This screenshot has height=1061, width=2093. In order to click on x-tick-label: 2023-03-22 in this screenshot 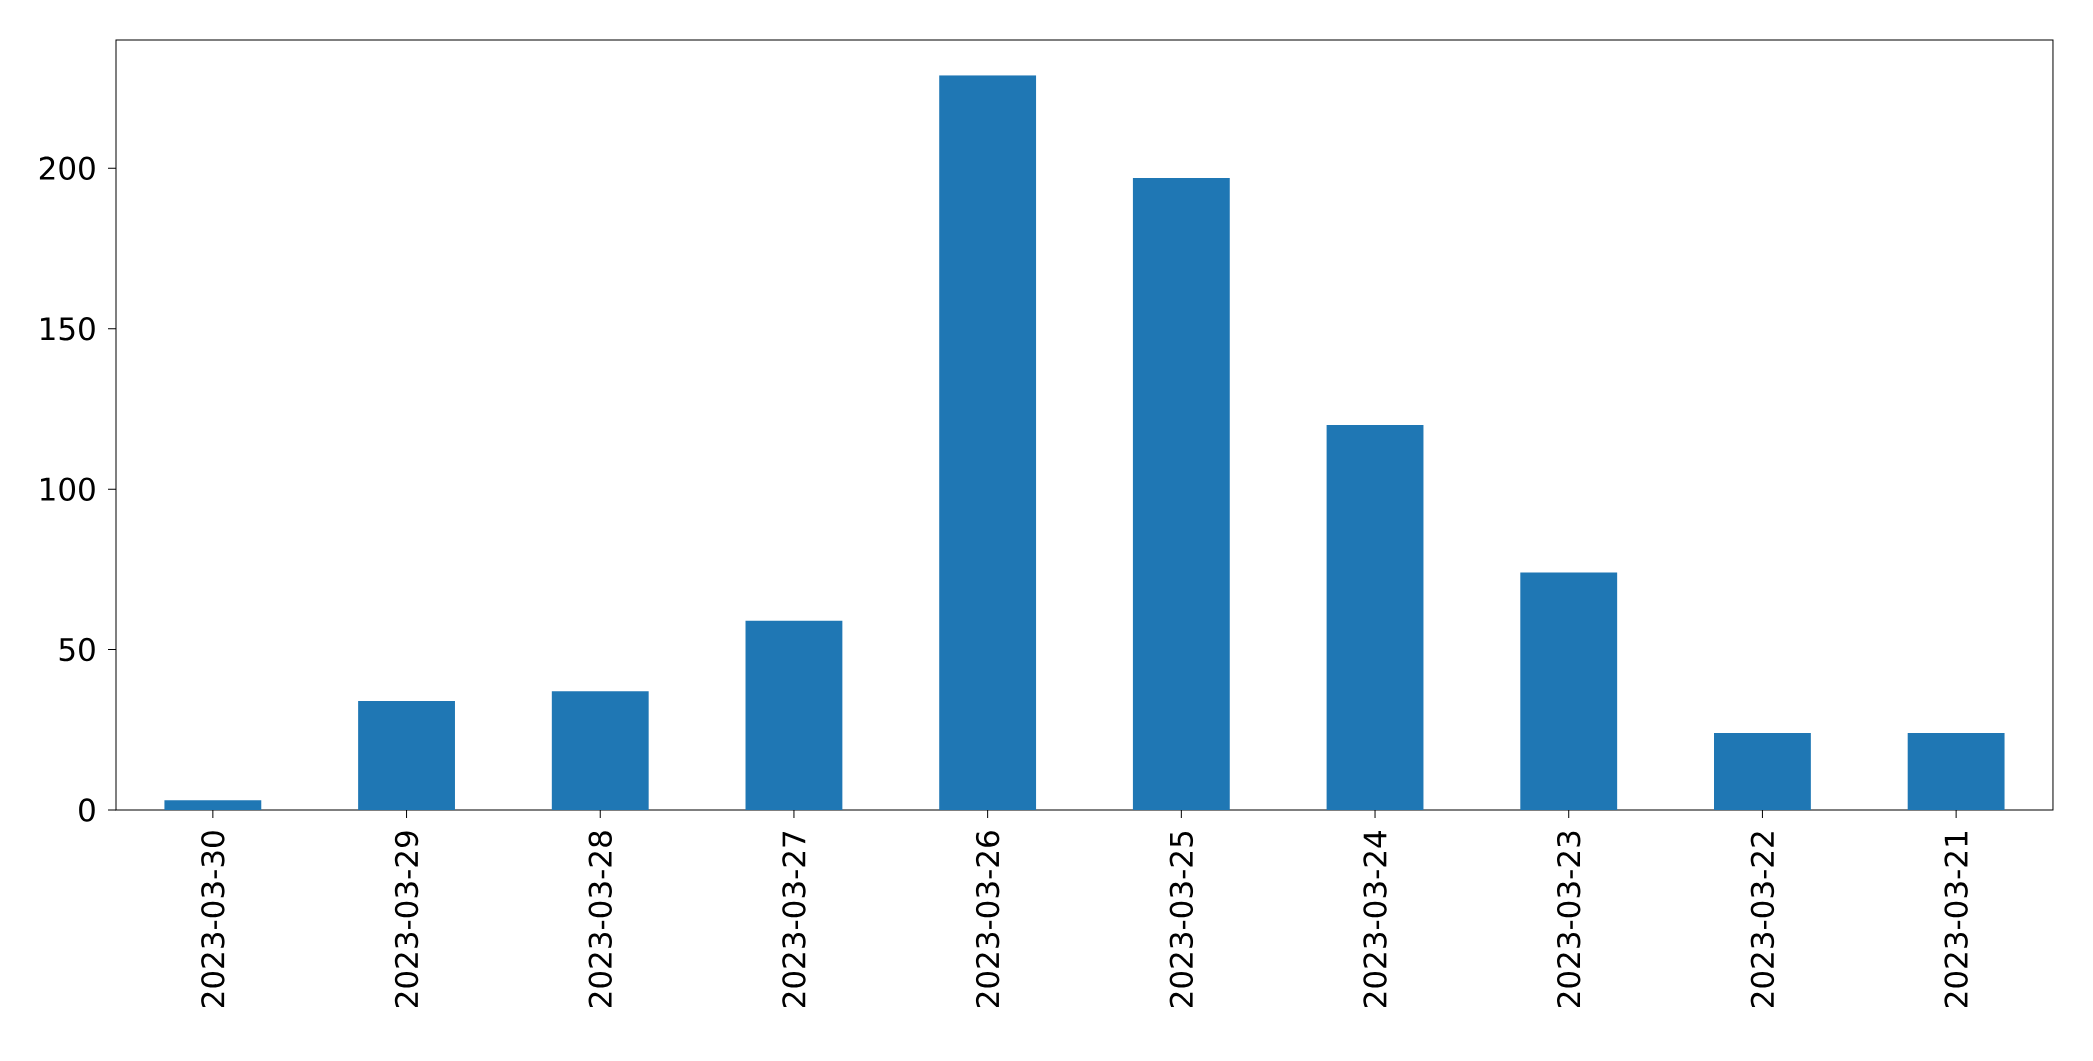, I will do `click(1762, 920)`.